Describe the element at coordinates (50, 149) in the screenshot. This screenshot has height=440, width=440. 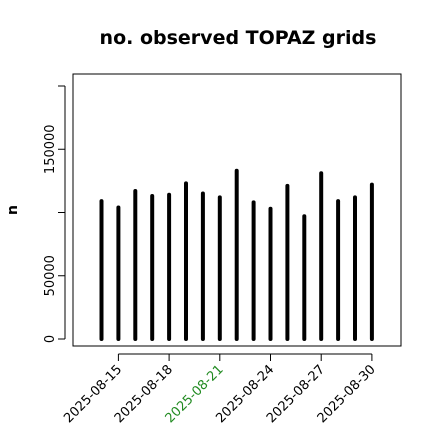
I see `y-tick-label: 150000` at that location.